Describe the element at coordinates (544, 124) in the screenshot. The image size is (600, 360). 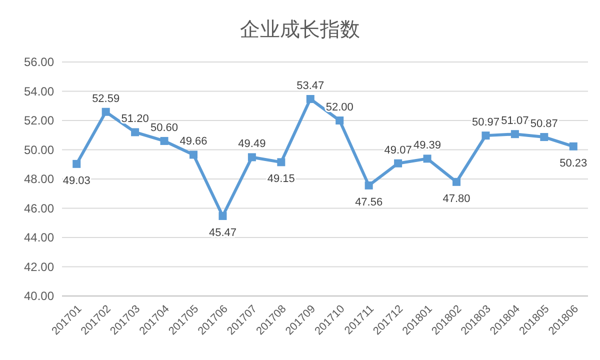
I see `text: 50.87` at that location.